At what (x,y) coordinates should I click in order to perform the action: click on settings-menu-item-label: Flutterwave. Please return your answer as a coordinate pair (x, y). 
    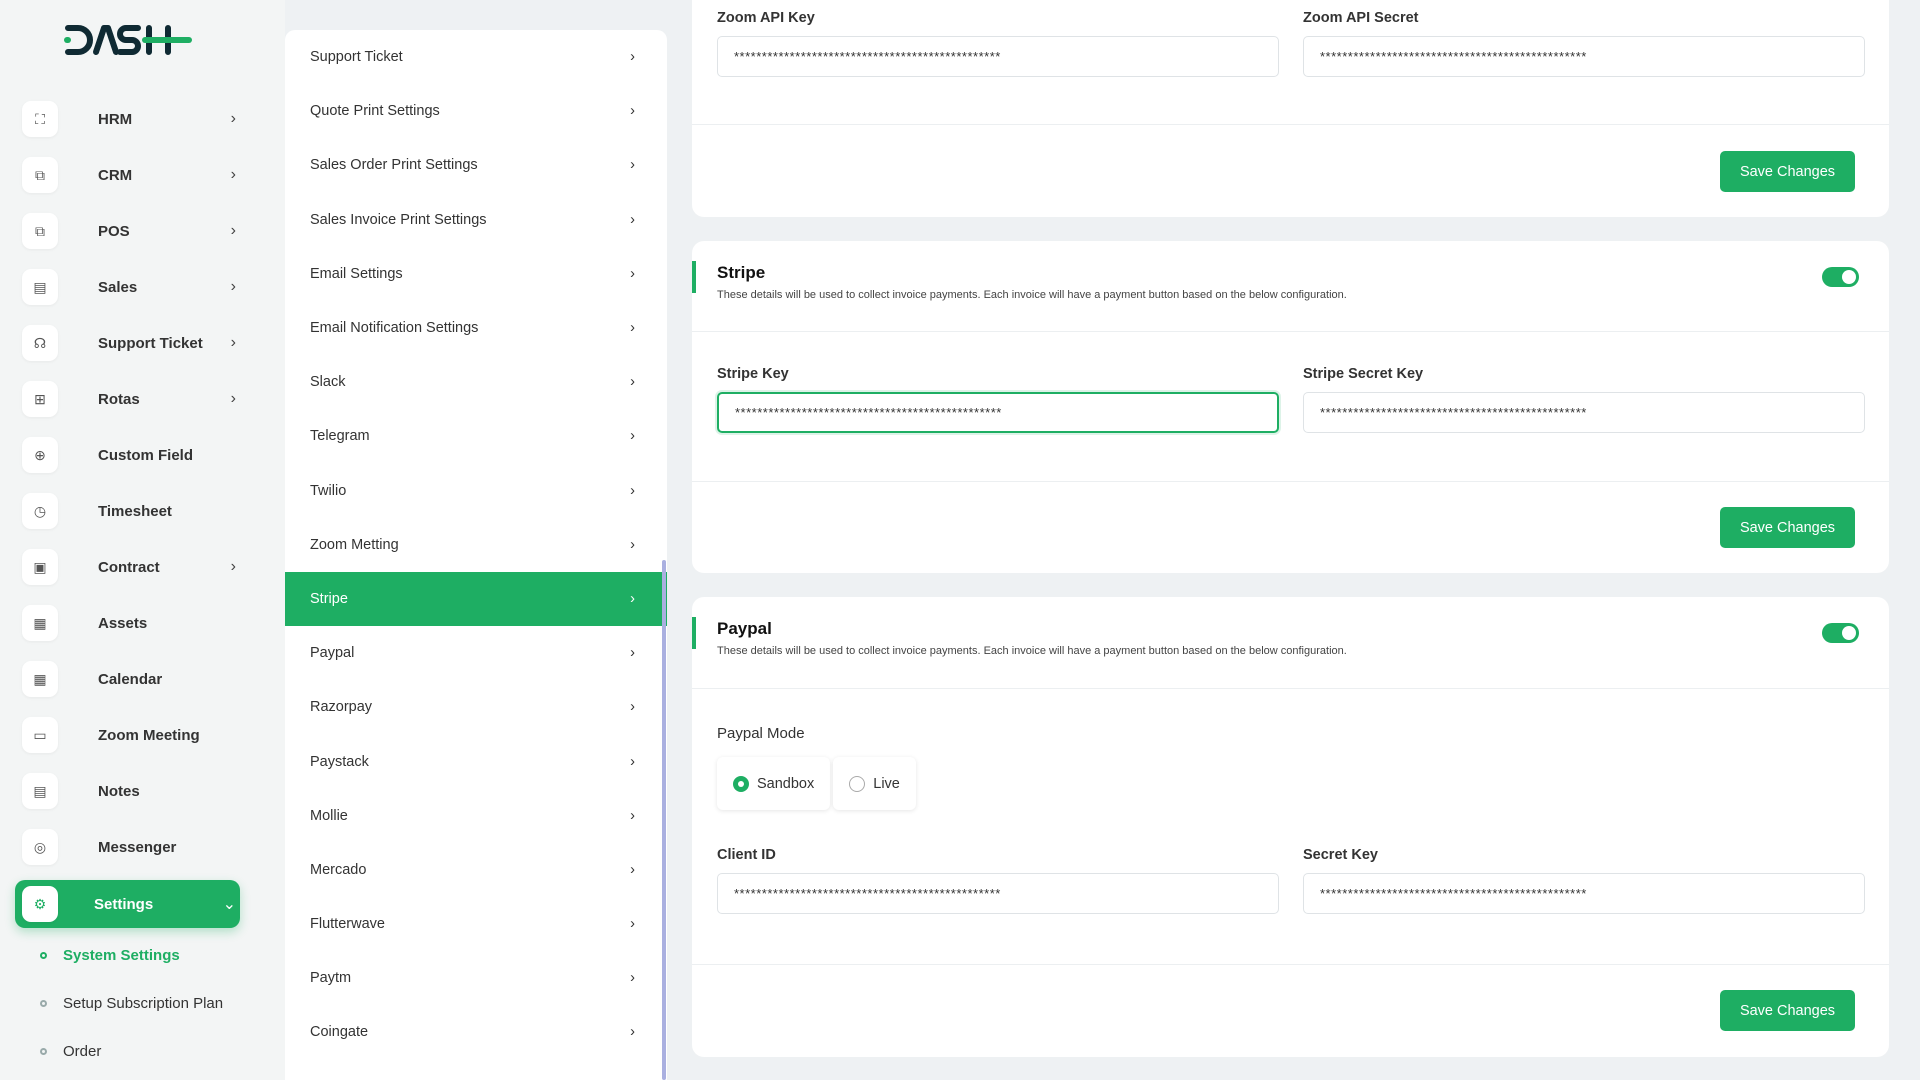
    Looking at the image, I should click on (347, 924).